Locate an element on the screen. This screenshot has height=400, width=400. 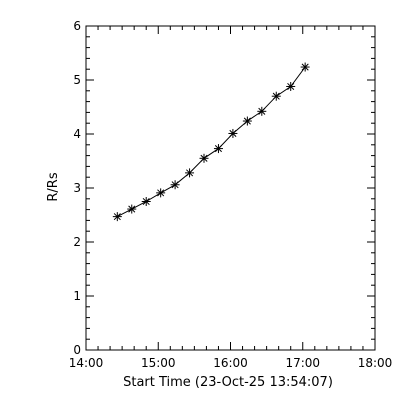
y-tick-label: 6 is located at coordinates (77, 26).